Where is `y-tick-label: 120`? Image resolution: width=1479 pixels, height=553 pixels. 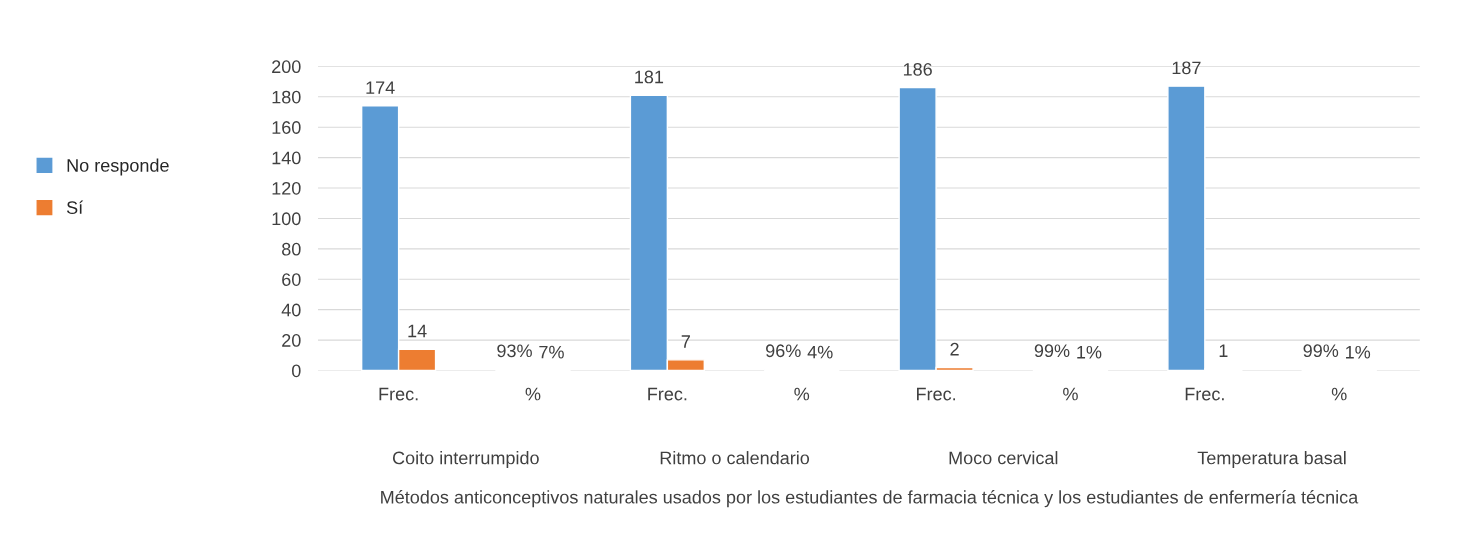
y-tick-label: 120 is located at coordinates (286, 188).